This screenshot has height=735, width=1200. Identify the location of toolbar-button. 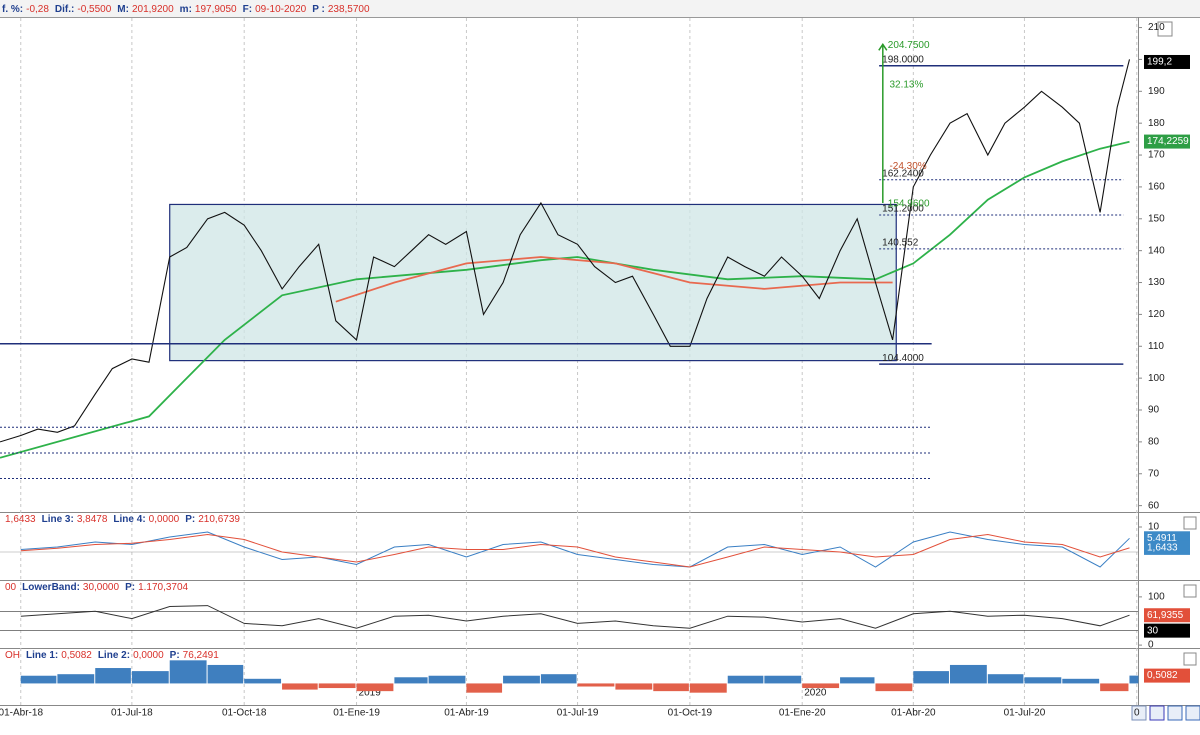
(1165, 29).